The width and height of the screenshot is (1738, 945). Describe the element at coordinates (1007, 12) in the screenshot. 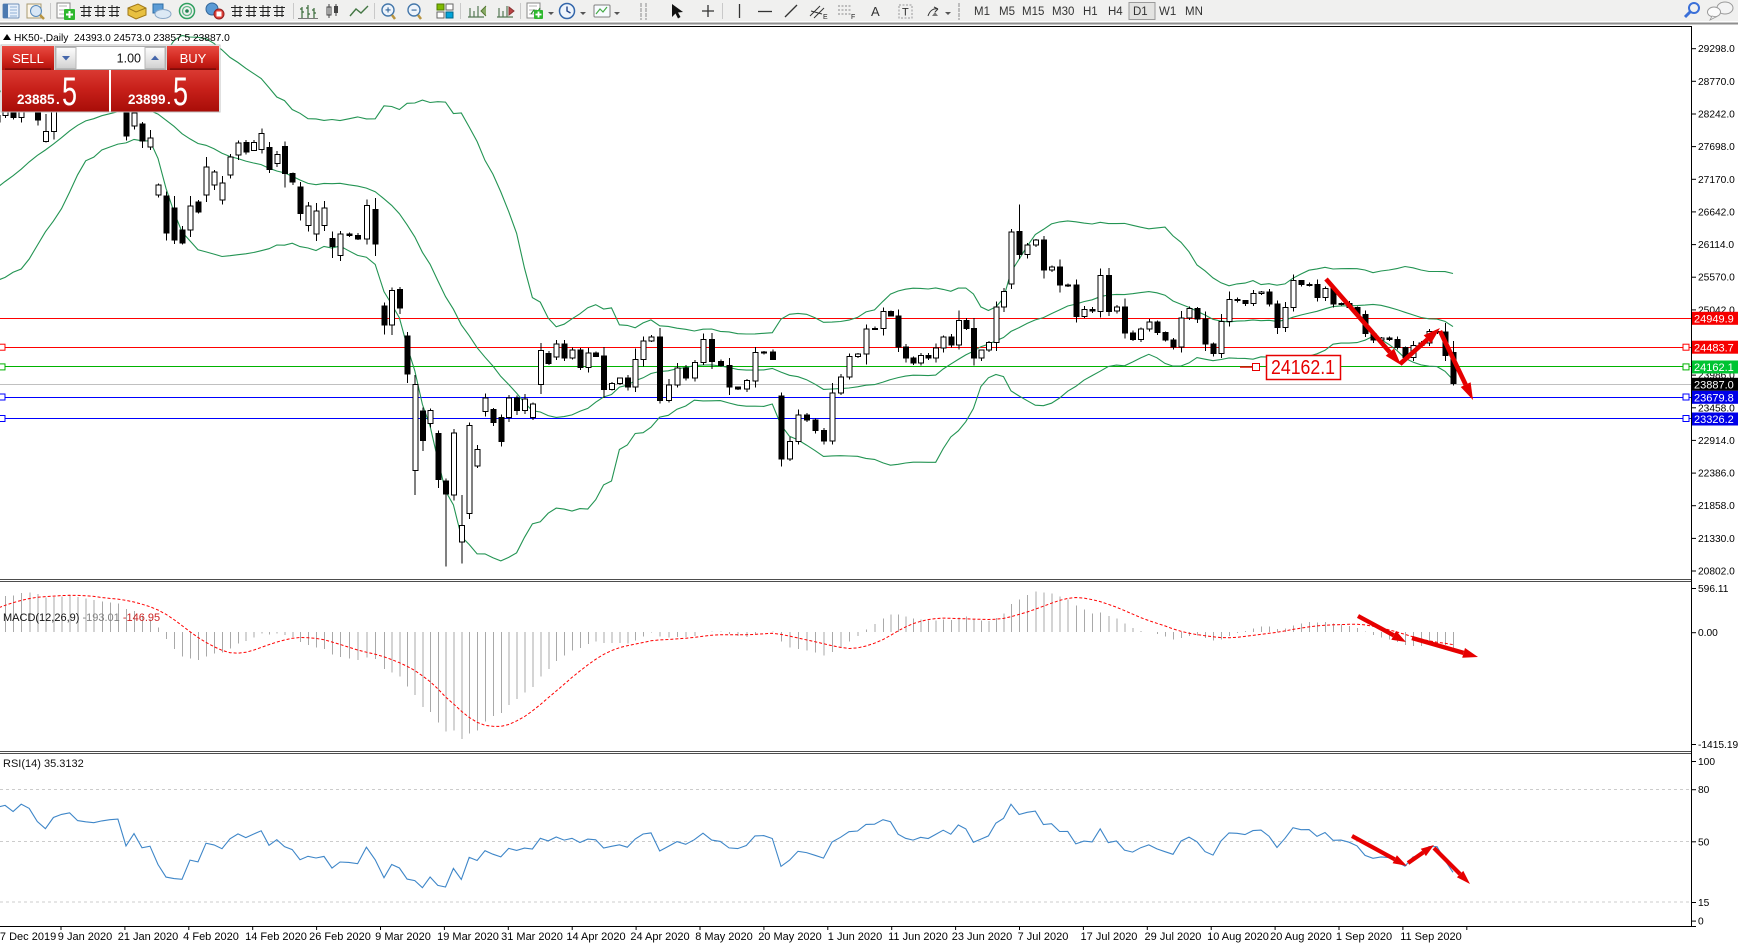

I see `svg-text: M5` at that location.